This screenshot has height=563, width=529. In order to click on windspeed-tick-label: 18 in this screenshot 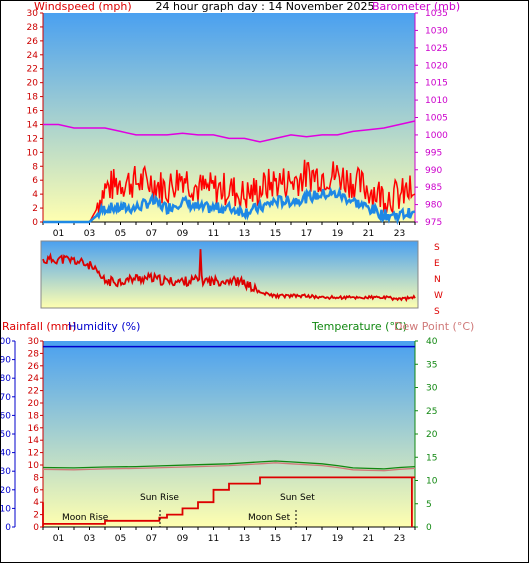, I will do `click(33, 98)`.